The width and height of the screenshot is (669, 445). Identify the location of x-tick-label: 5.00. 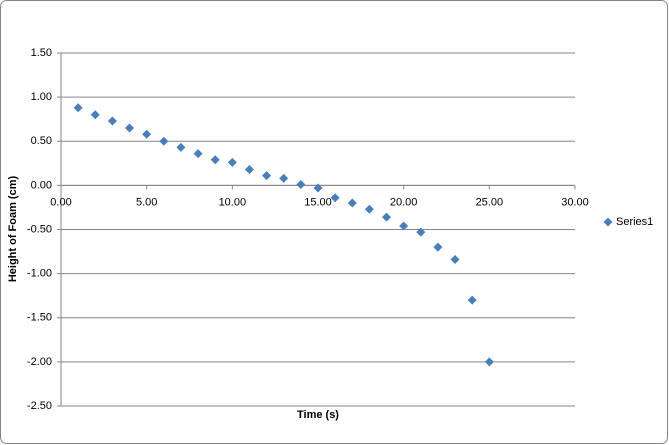
(146, 202).